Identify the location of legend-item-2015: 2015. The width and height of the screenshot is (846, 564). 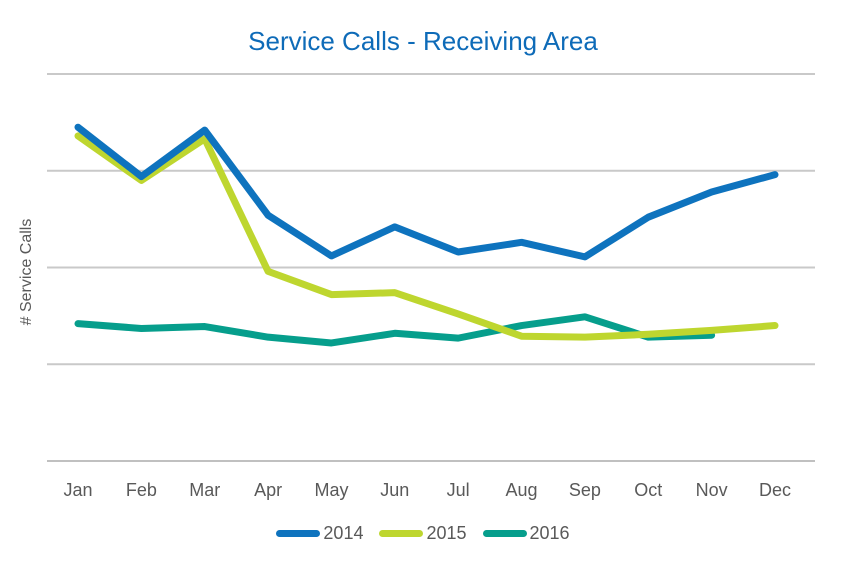
(423, 533).